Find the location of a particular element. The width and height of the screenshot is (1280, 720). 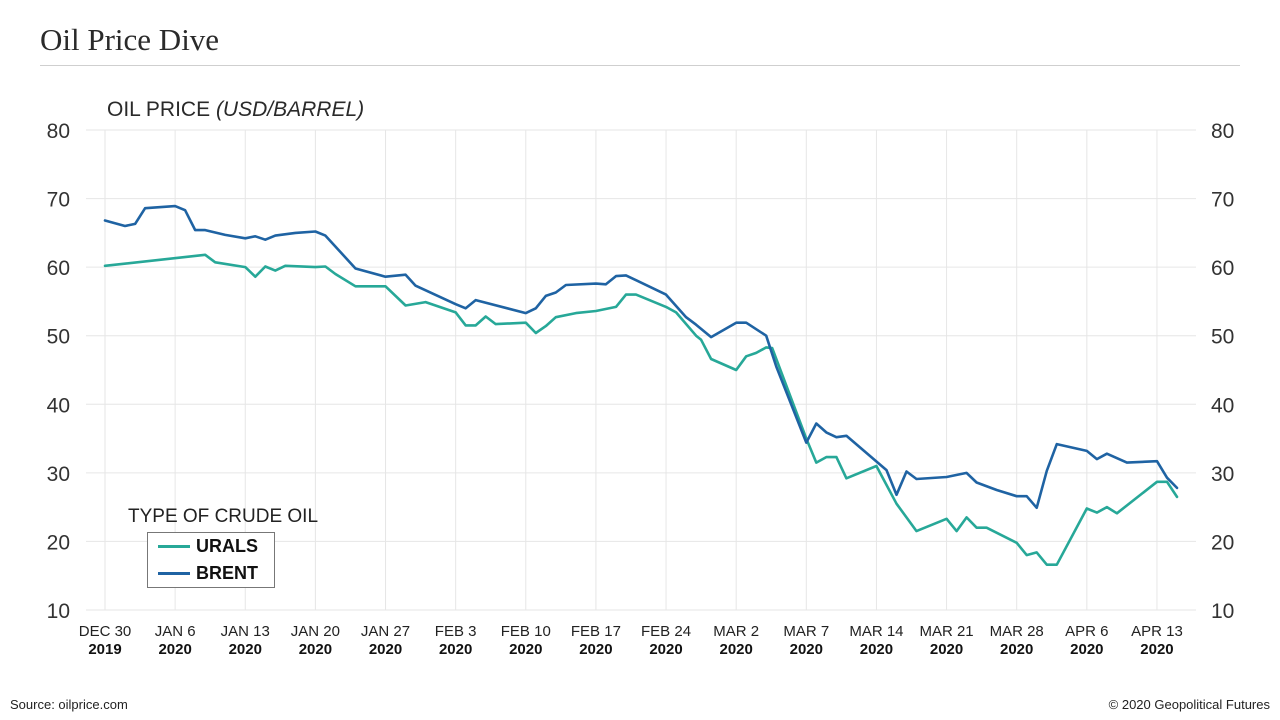

y-tick-label-right: 70 is located at coordinates (1222, 200).